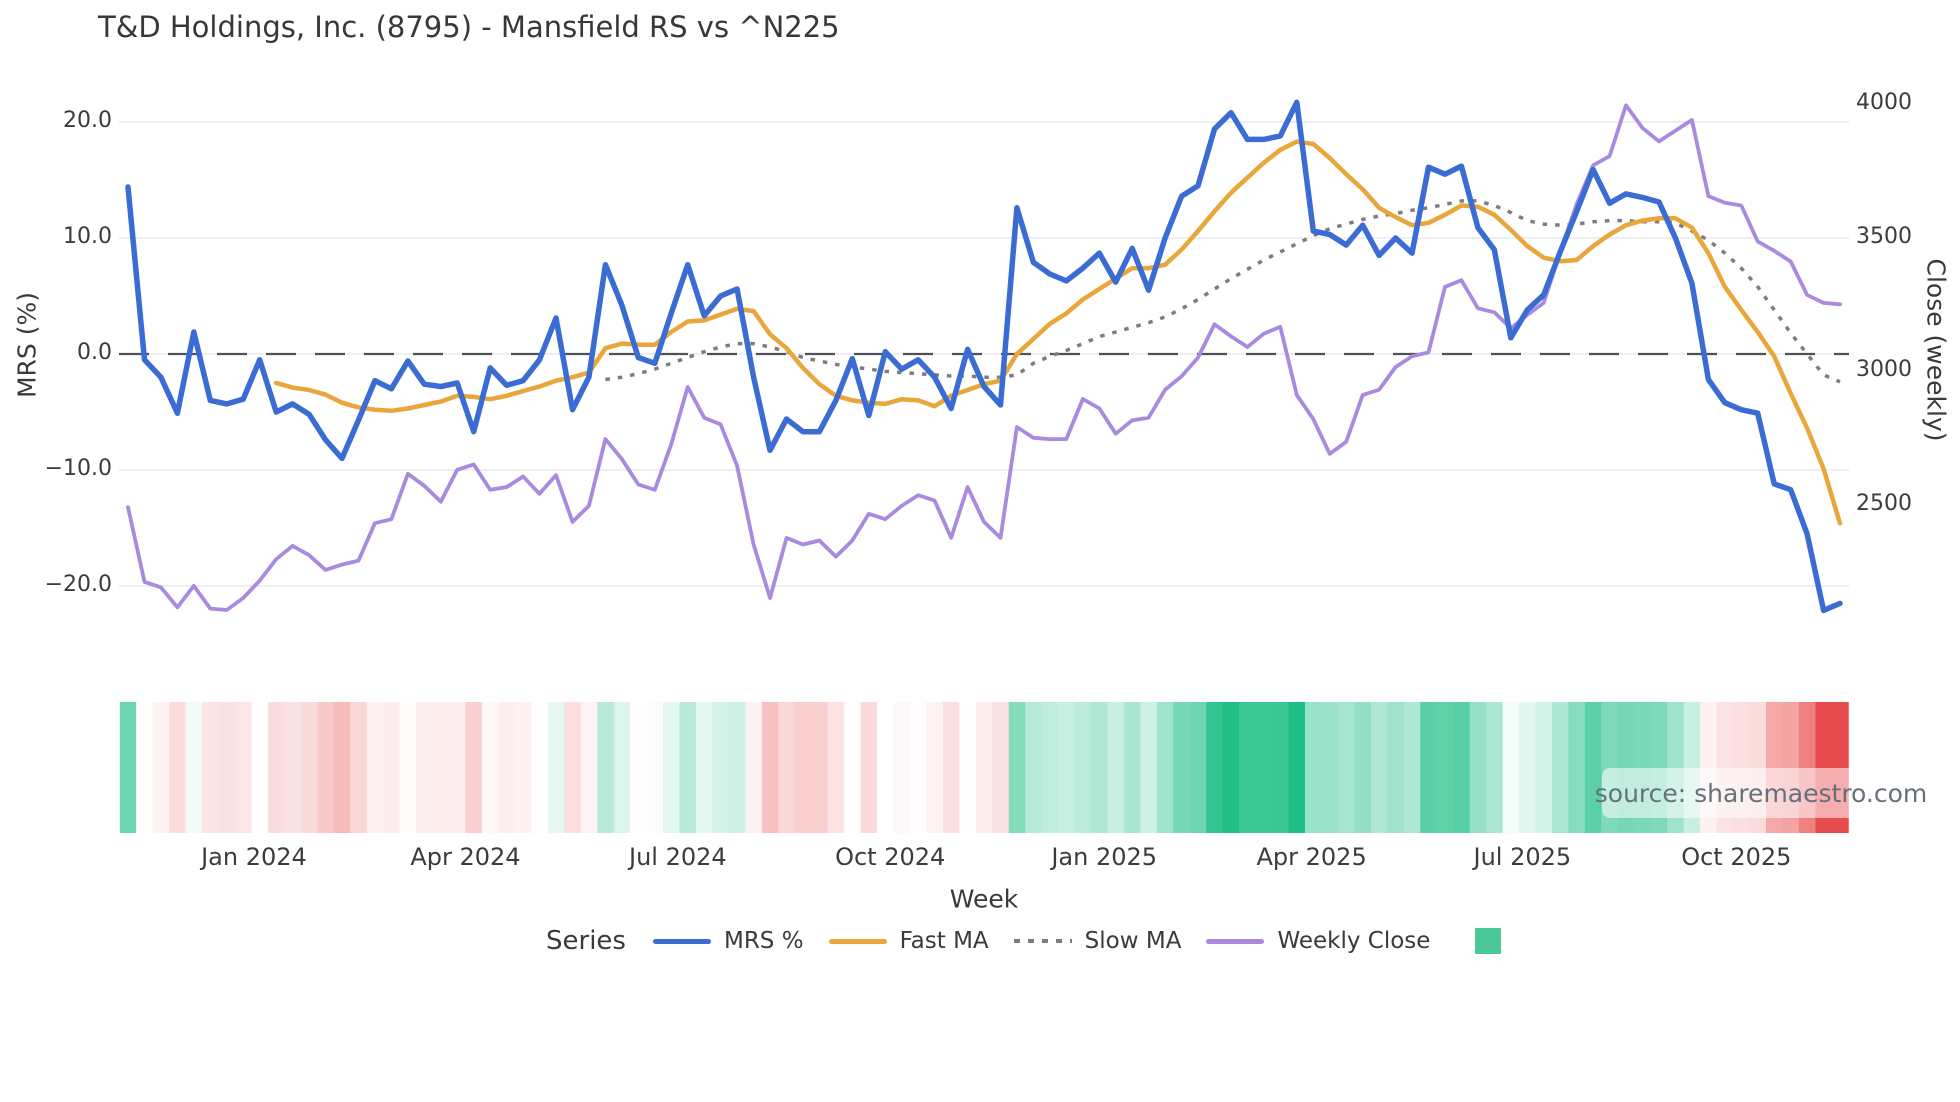 The image size is (1960, 1102). Describe the element at coordinates (87, 120) in the screenshot. I see `y-tick-label-left: 20.0` at that location.